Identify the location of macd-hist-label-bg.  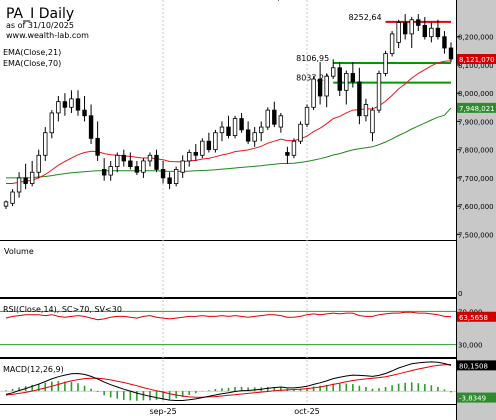
(476, 397).